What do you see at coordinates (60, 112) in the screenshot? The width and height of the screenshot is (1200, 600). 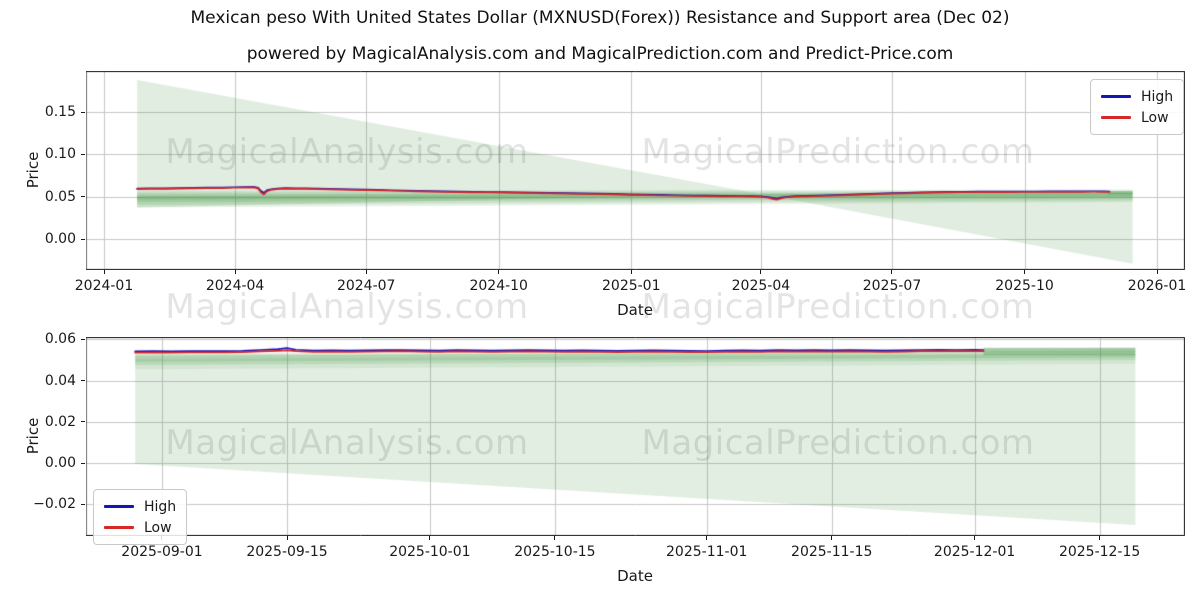 I see `y-tick-label: 0.15` at bounding box center [60, 112].